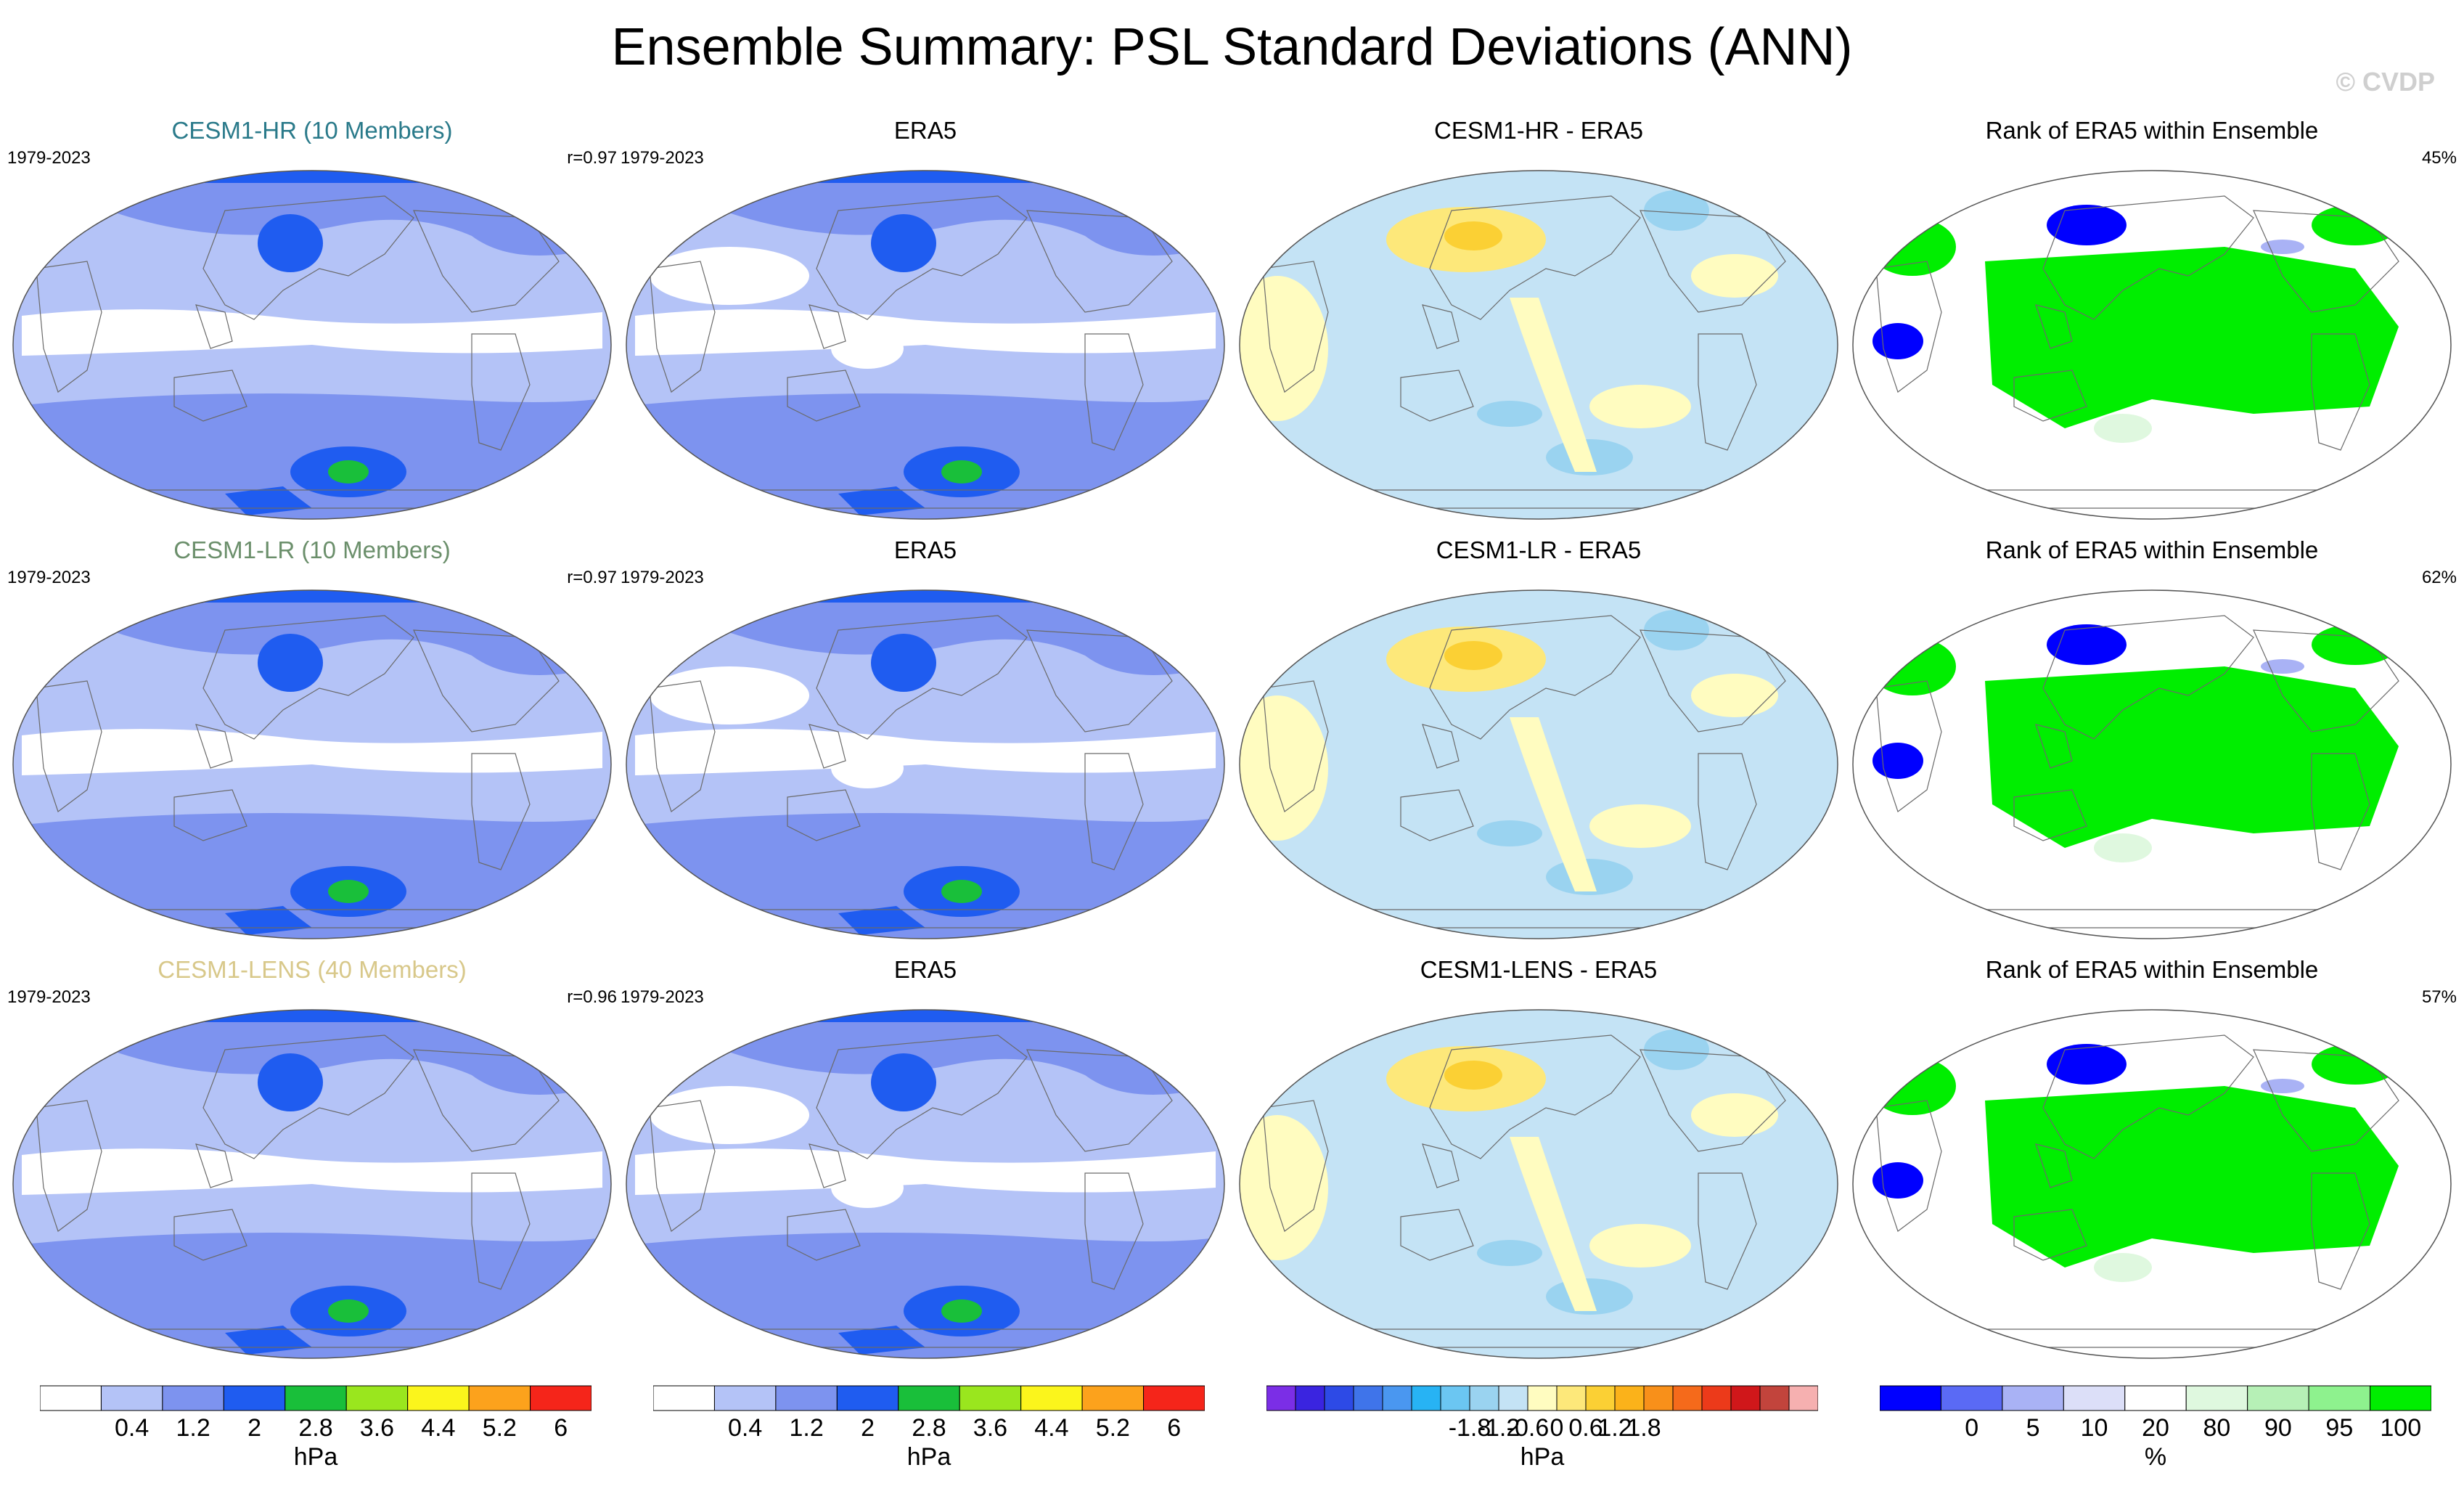 The height and width of the screenshot is (1494, 2464). I want to click on colorbar-swatches, so click(929, 1398).